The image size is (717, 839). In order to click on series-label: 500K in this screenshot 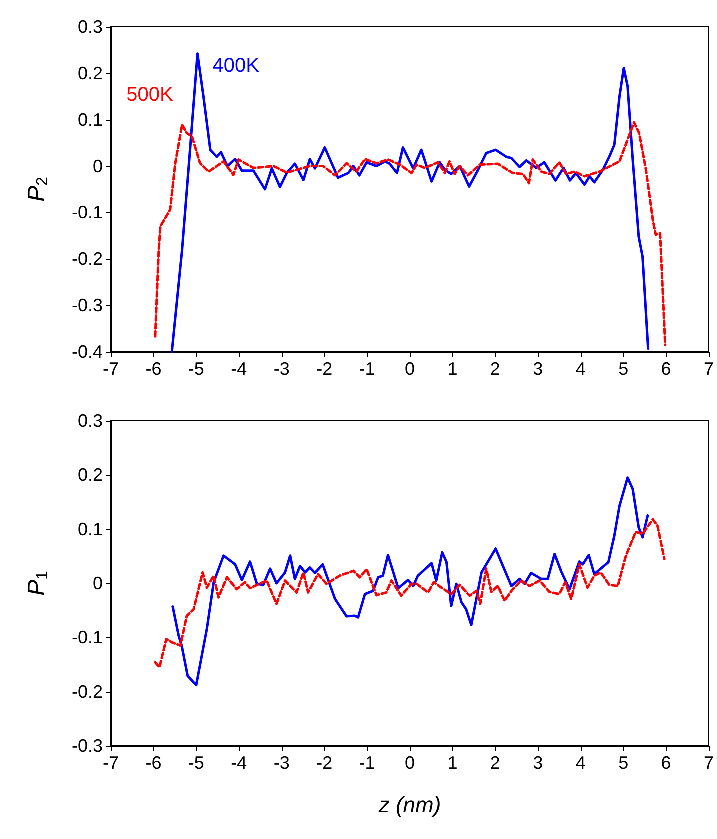, I will do `click(150, 95)`.